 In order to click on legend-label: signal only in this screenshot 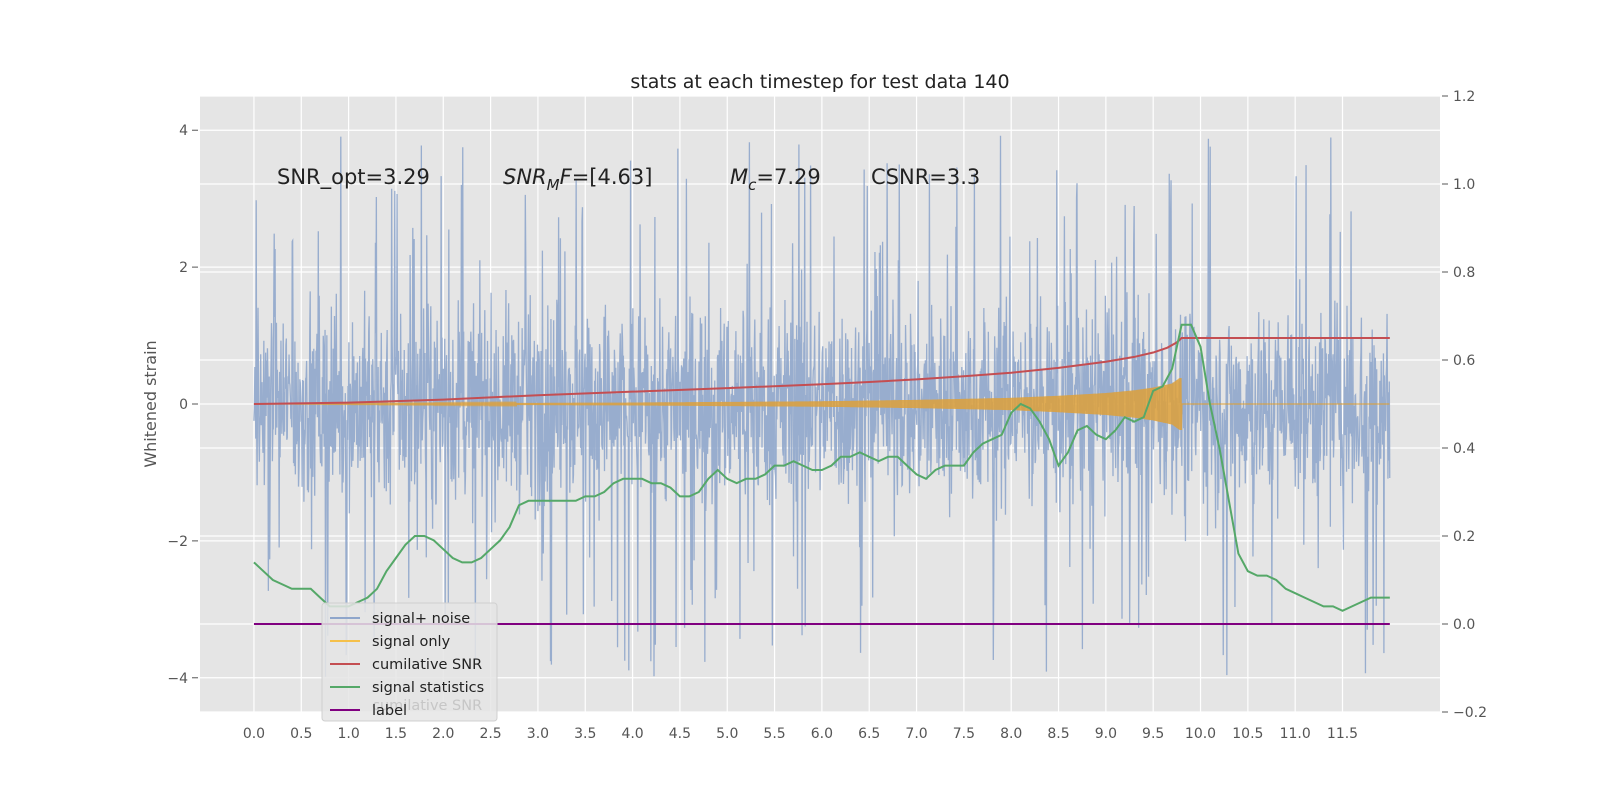, I will do `click(411, 642)`.